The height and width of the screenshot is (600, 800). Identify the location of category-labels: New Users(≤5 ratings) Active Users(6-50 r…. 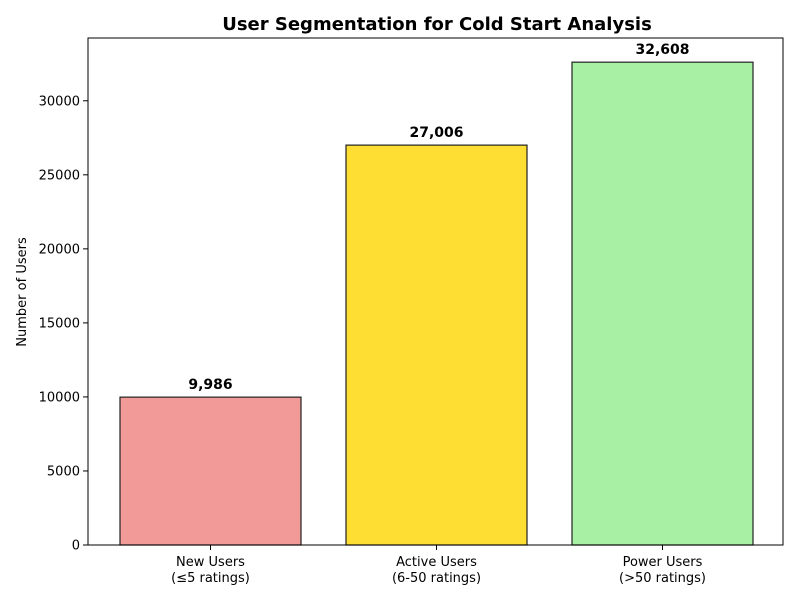
(438, 565).